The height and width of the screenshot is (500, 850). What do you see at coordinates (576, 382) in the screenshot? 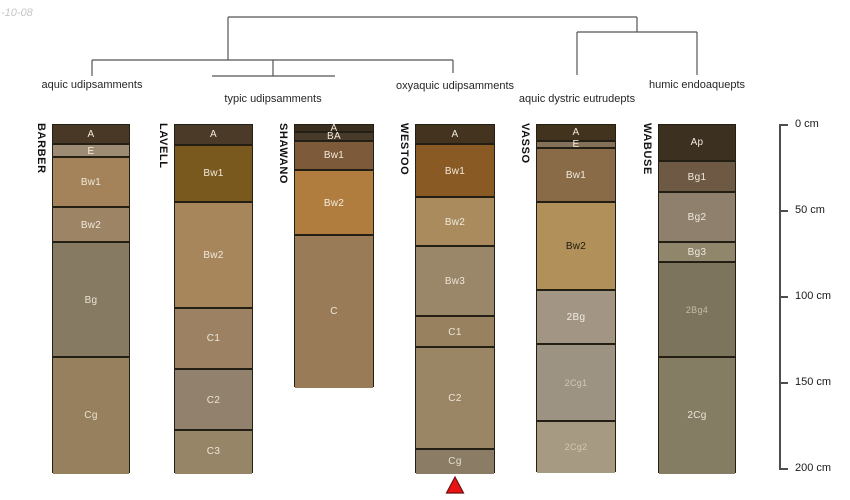
I see `horizon-segment: 2Cg1` at bounding box center [576, 382].